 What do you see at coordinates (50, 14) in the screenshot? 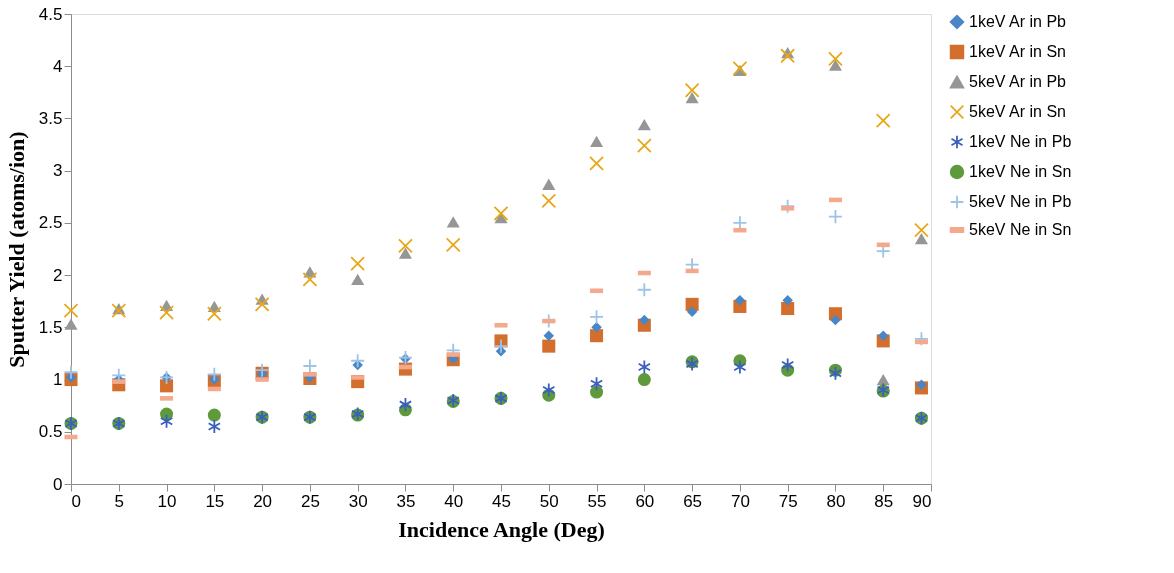
I see `y-tick-label: 4.5` at bounding box center [50, 14].